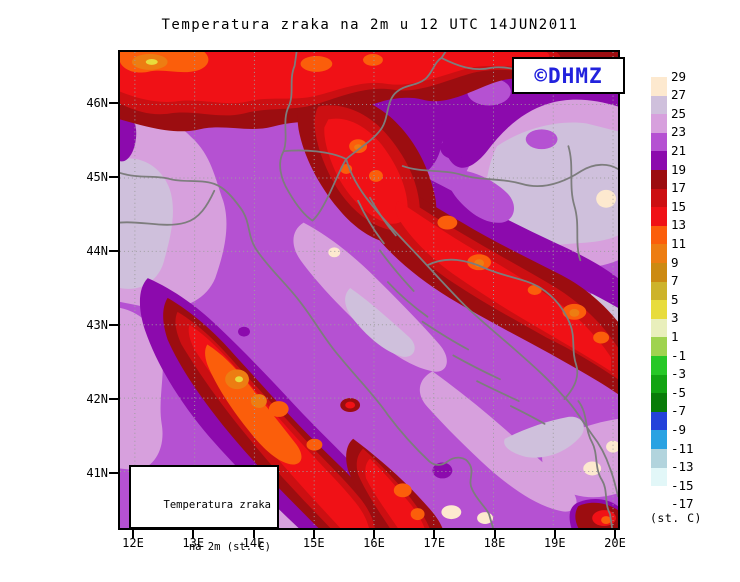 The height and width of the screenshot is (582, 740). Describe the element at coordinates (253, 543) in the screenshot. I see `lon-tick-label: 14E` at that location.